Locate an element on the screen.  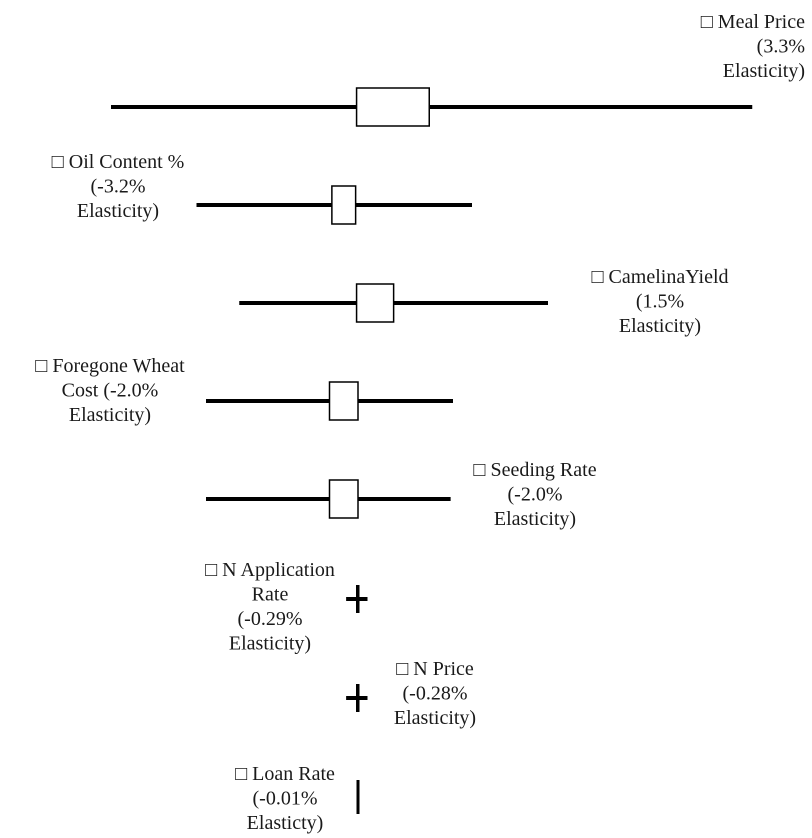
bar-label-7: □ Loan Rate (-0.01% Elasticty) is located at coordinates (285, 798).